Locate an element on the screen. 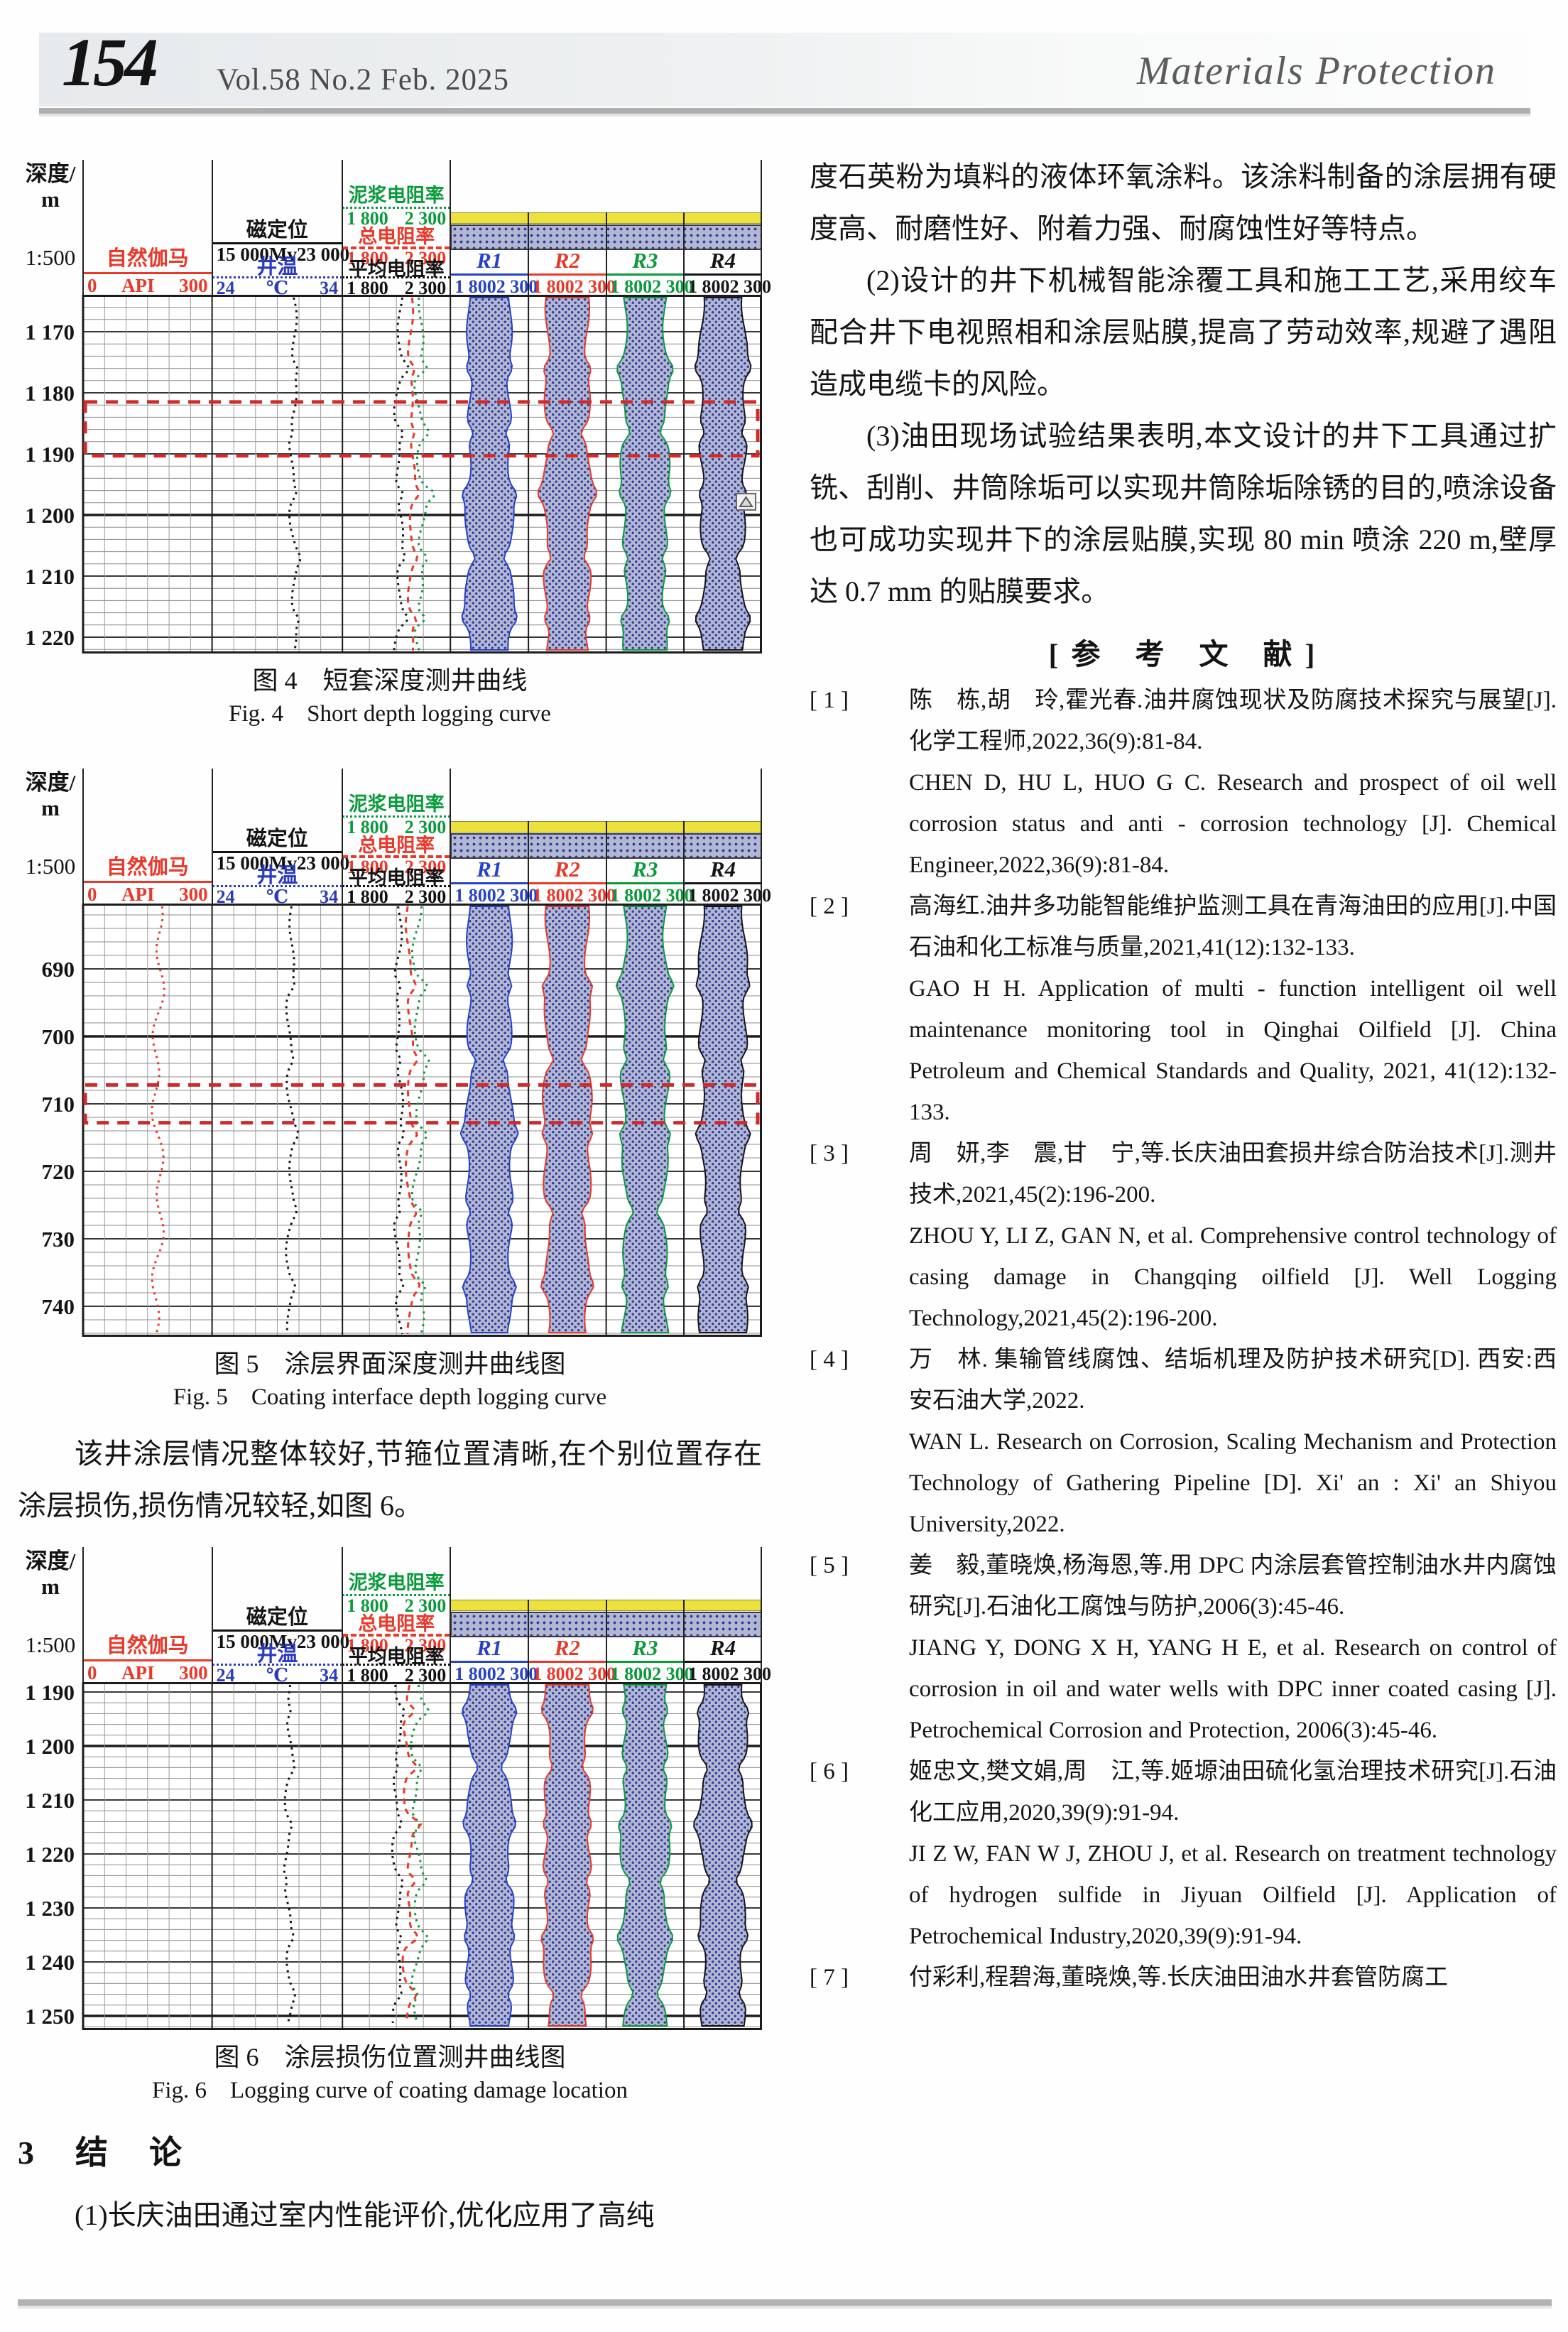 The image size is (1568, 2332). r-label: R1 is located at coordinates (490, 870).